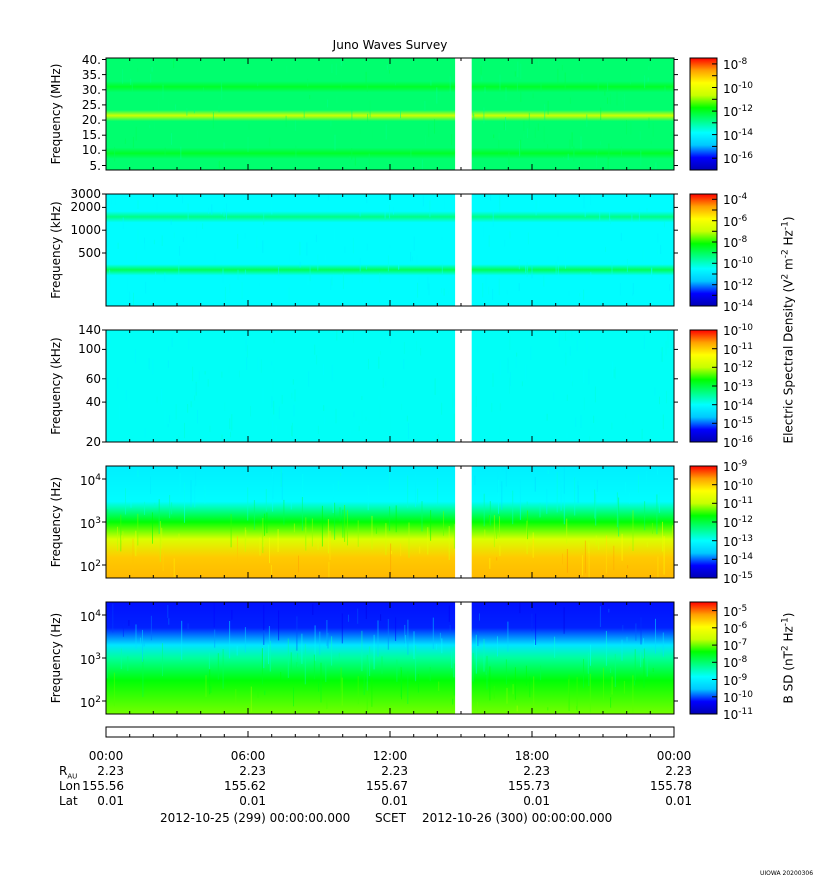  Describe the element at coordinates (90, 523) in the screenshot. I see `y-tick-label: 103` at that location.